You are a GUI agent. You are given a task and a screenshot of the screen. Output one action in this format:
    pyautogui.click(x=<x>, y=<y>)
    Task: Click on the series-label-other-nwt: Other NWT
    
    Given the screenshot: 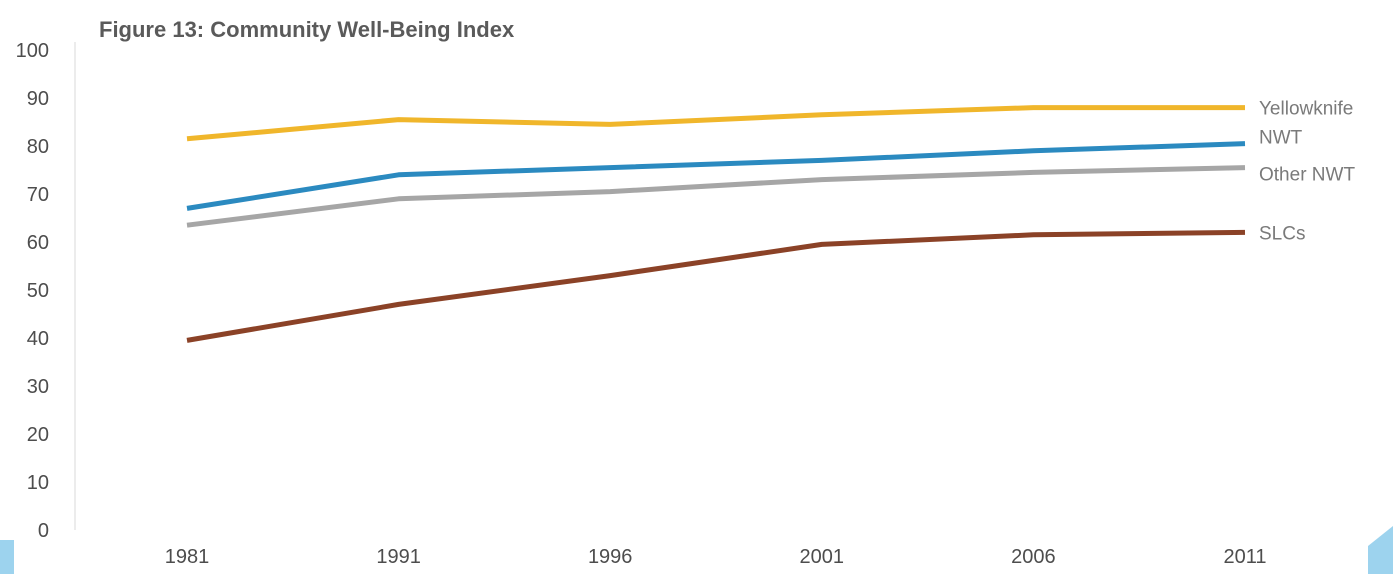 What is the action you would take?
    pyautogui.click(x=1307, y=175)
    